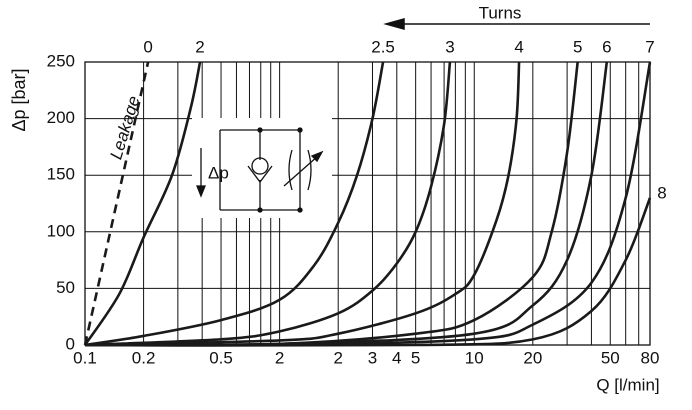 The height and width of the screenshot is (410, 692). I want to click on y-tick-label: 0, so click(70, 343).